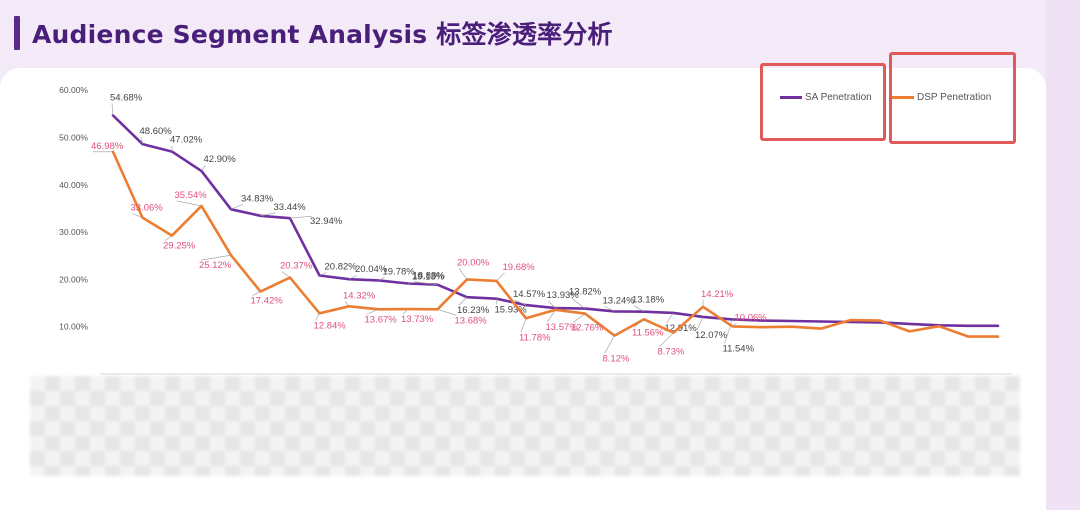 This screenshot has height=510, width=1080. Describe the element at coordinates (399, 271) in the screenshot. I see `sa-data-label: 19.78%` at that location.